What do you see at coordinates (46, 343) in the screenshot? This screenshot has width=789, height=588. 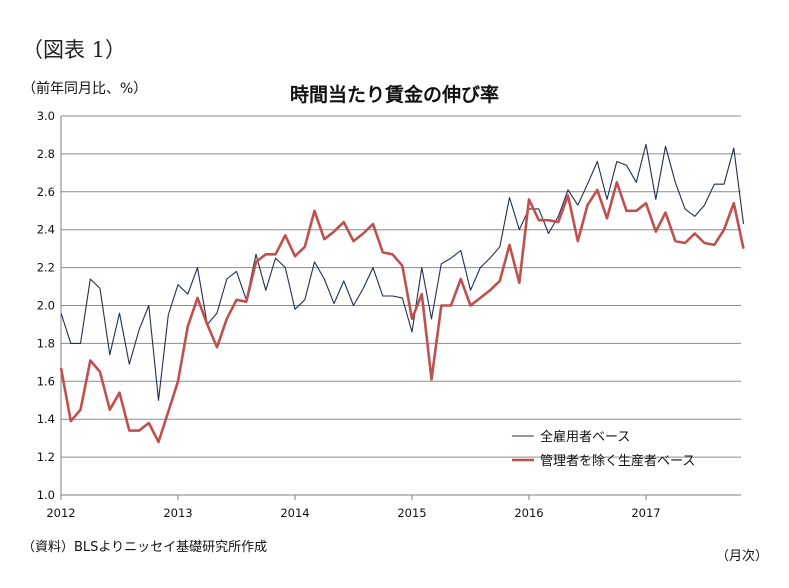 I see `y-tick-label: 1.8` at bounding box center [46, 343].